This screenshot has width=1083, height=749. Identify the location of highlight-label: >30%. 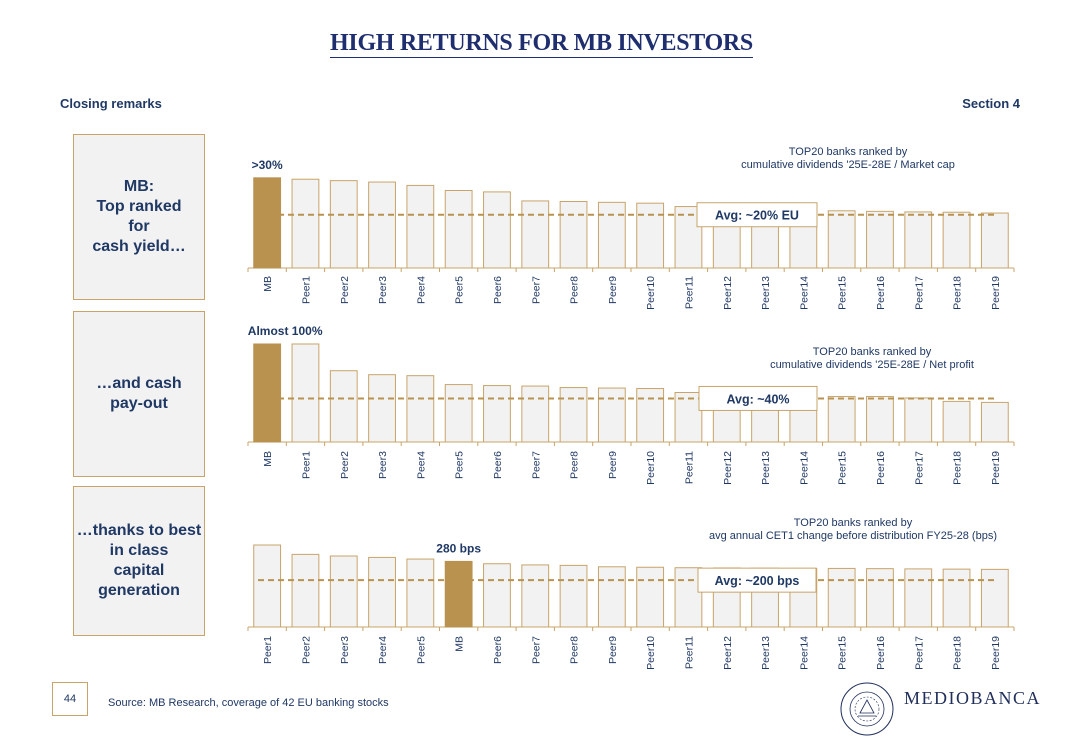
(267, 165).